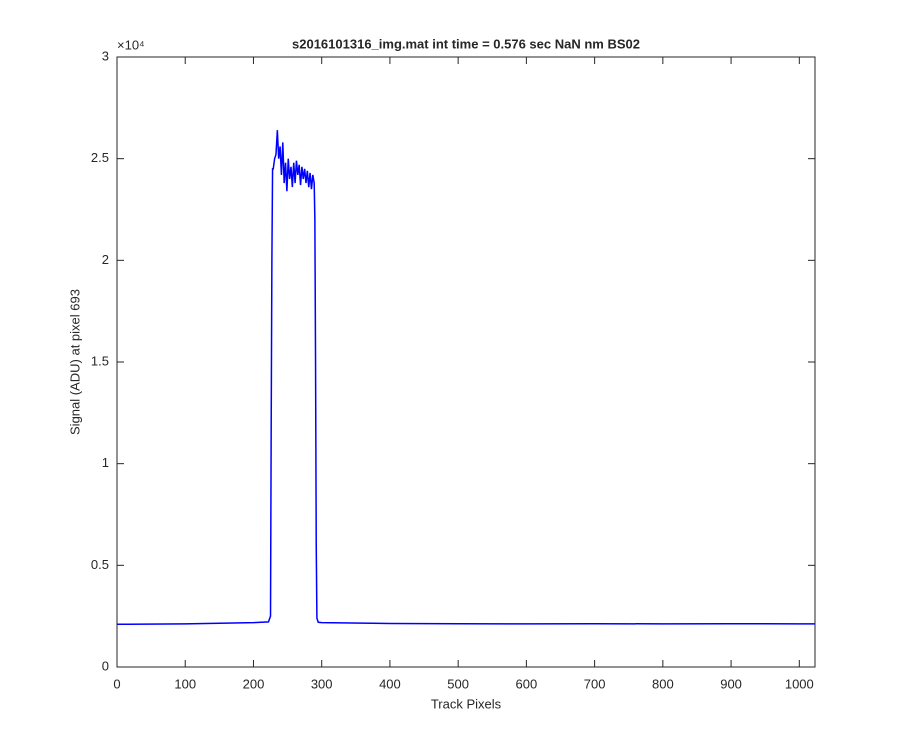 Image resolution: width=900 pixels, height=750 pixels. Describe the element at coordinates (105, 55) in the screenshot. I see `y-tick-label: 3` at that location.